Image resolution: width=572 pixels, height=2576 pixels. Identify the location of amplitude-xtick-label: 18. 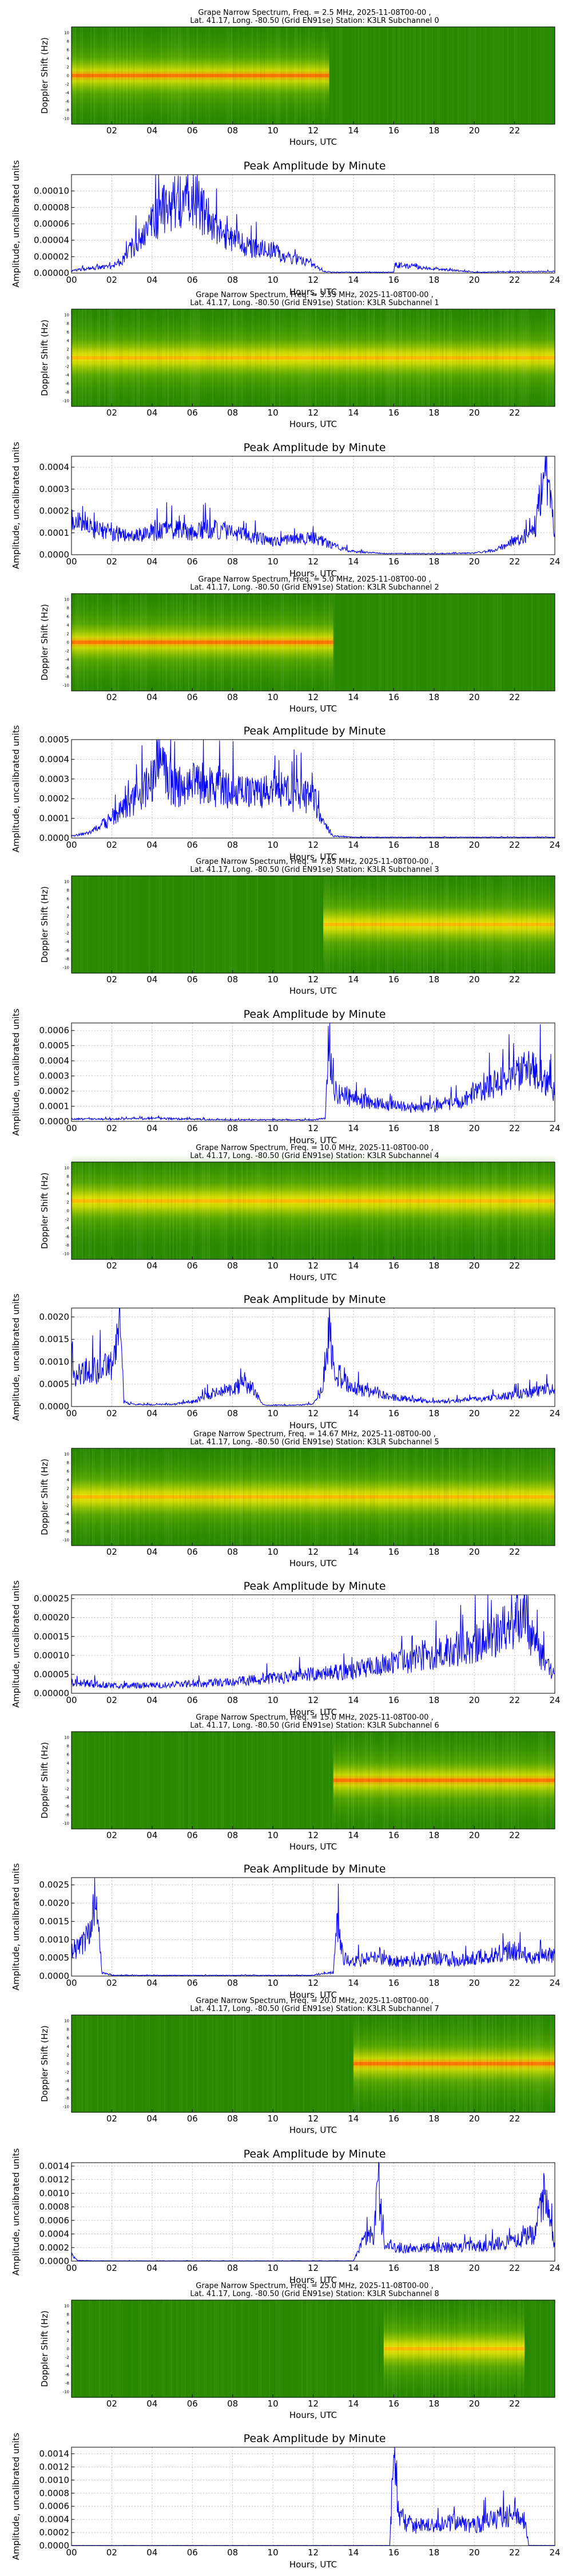
(433, 561).